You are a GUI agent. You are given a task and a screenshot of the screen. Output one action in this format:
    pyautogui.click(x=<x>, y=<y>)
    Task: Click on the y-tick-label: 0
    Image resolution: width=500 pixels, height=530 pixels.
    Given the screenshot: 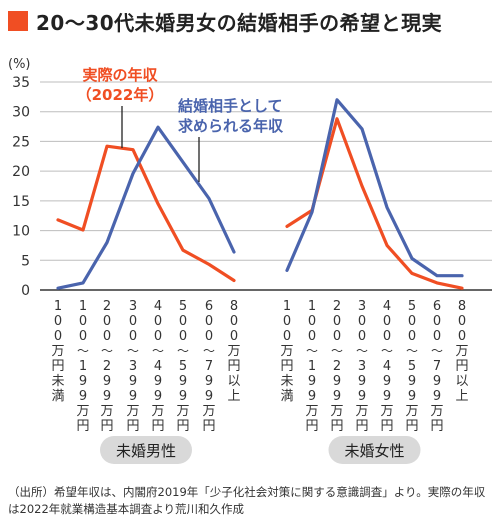 What is the action you would take?
    pyautogui.click(x=25, y=291)
    